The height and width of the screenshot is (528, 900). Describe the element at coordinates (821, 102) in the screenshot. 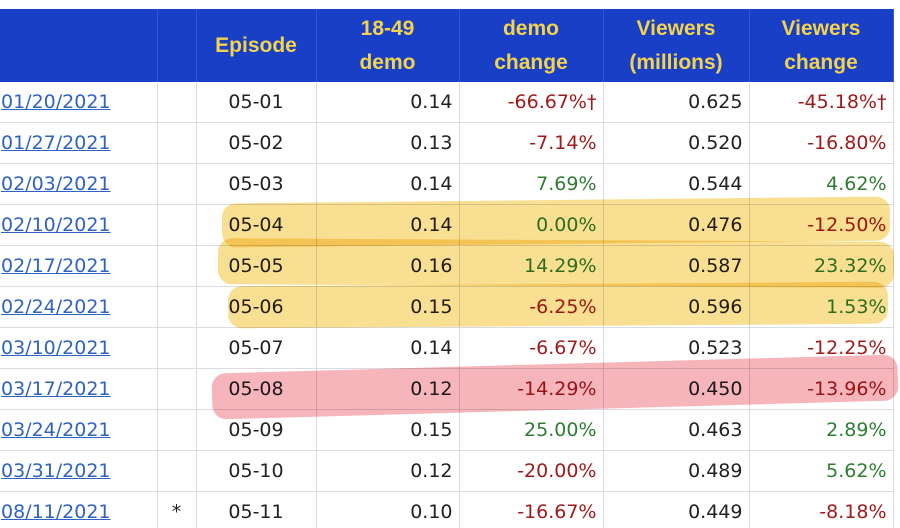

I see `cell-viewers-change: -45.18%†` at that location.